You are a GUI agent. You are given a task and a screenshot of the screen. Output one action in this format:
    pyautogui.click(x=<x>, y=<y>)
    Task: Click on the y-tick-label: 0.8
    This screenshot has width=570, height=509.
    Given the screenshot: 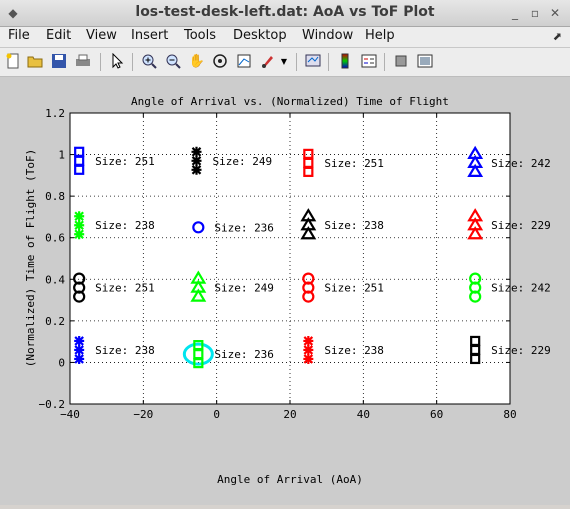 What is the action you would take?
    pyautogui.click(x=55, y=196)
    